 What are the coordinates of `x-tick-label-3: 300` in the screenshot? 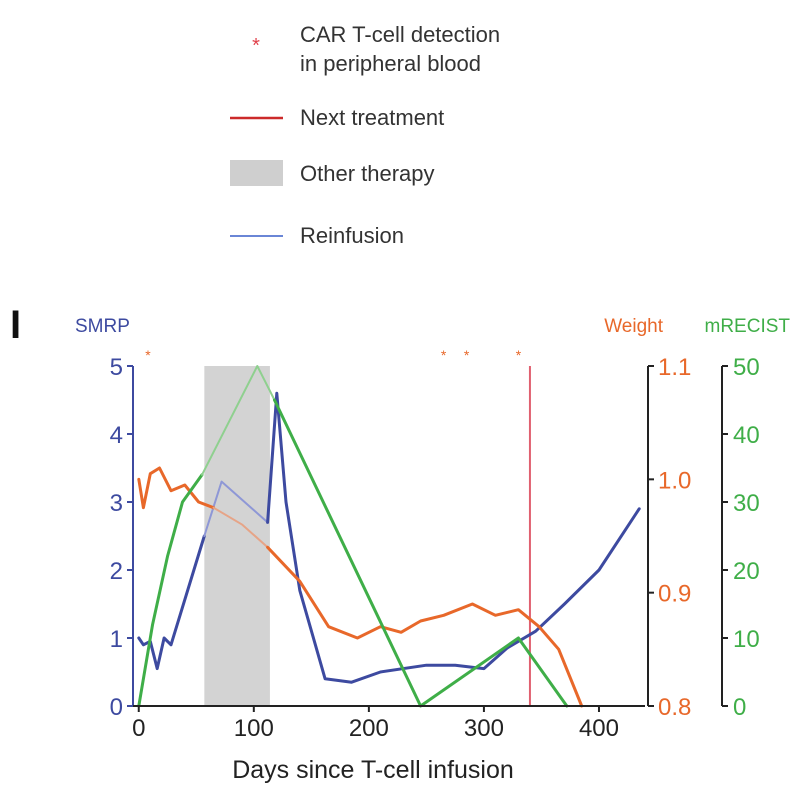 It's located at (484, 728).